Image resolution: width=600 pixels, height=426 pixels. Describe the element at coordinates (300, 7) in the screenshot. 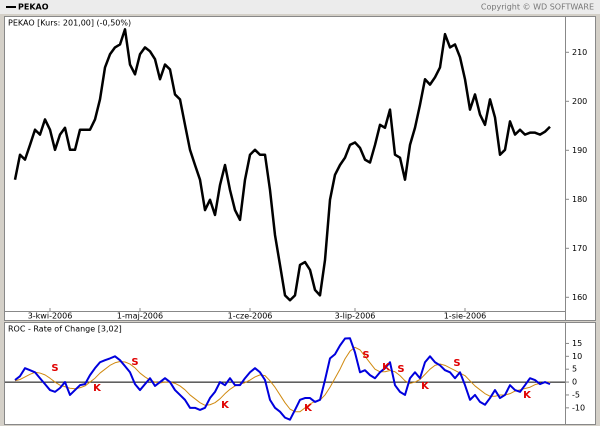

I see `top-bar` at that location.